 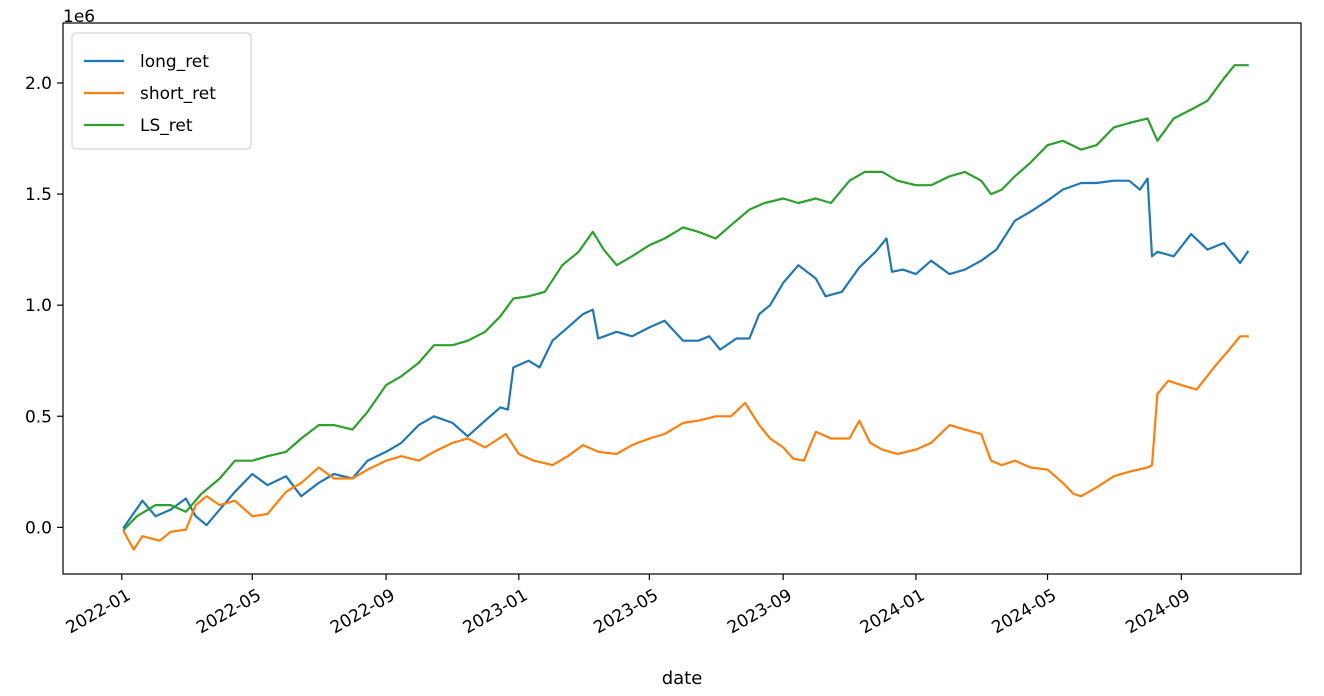 I want to click on legend-label-long-ret: long_ret, so click(x=174, y=62).